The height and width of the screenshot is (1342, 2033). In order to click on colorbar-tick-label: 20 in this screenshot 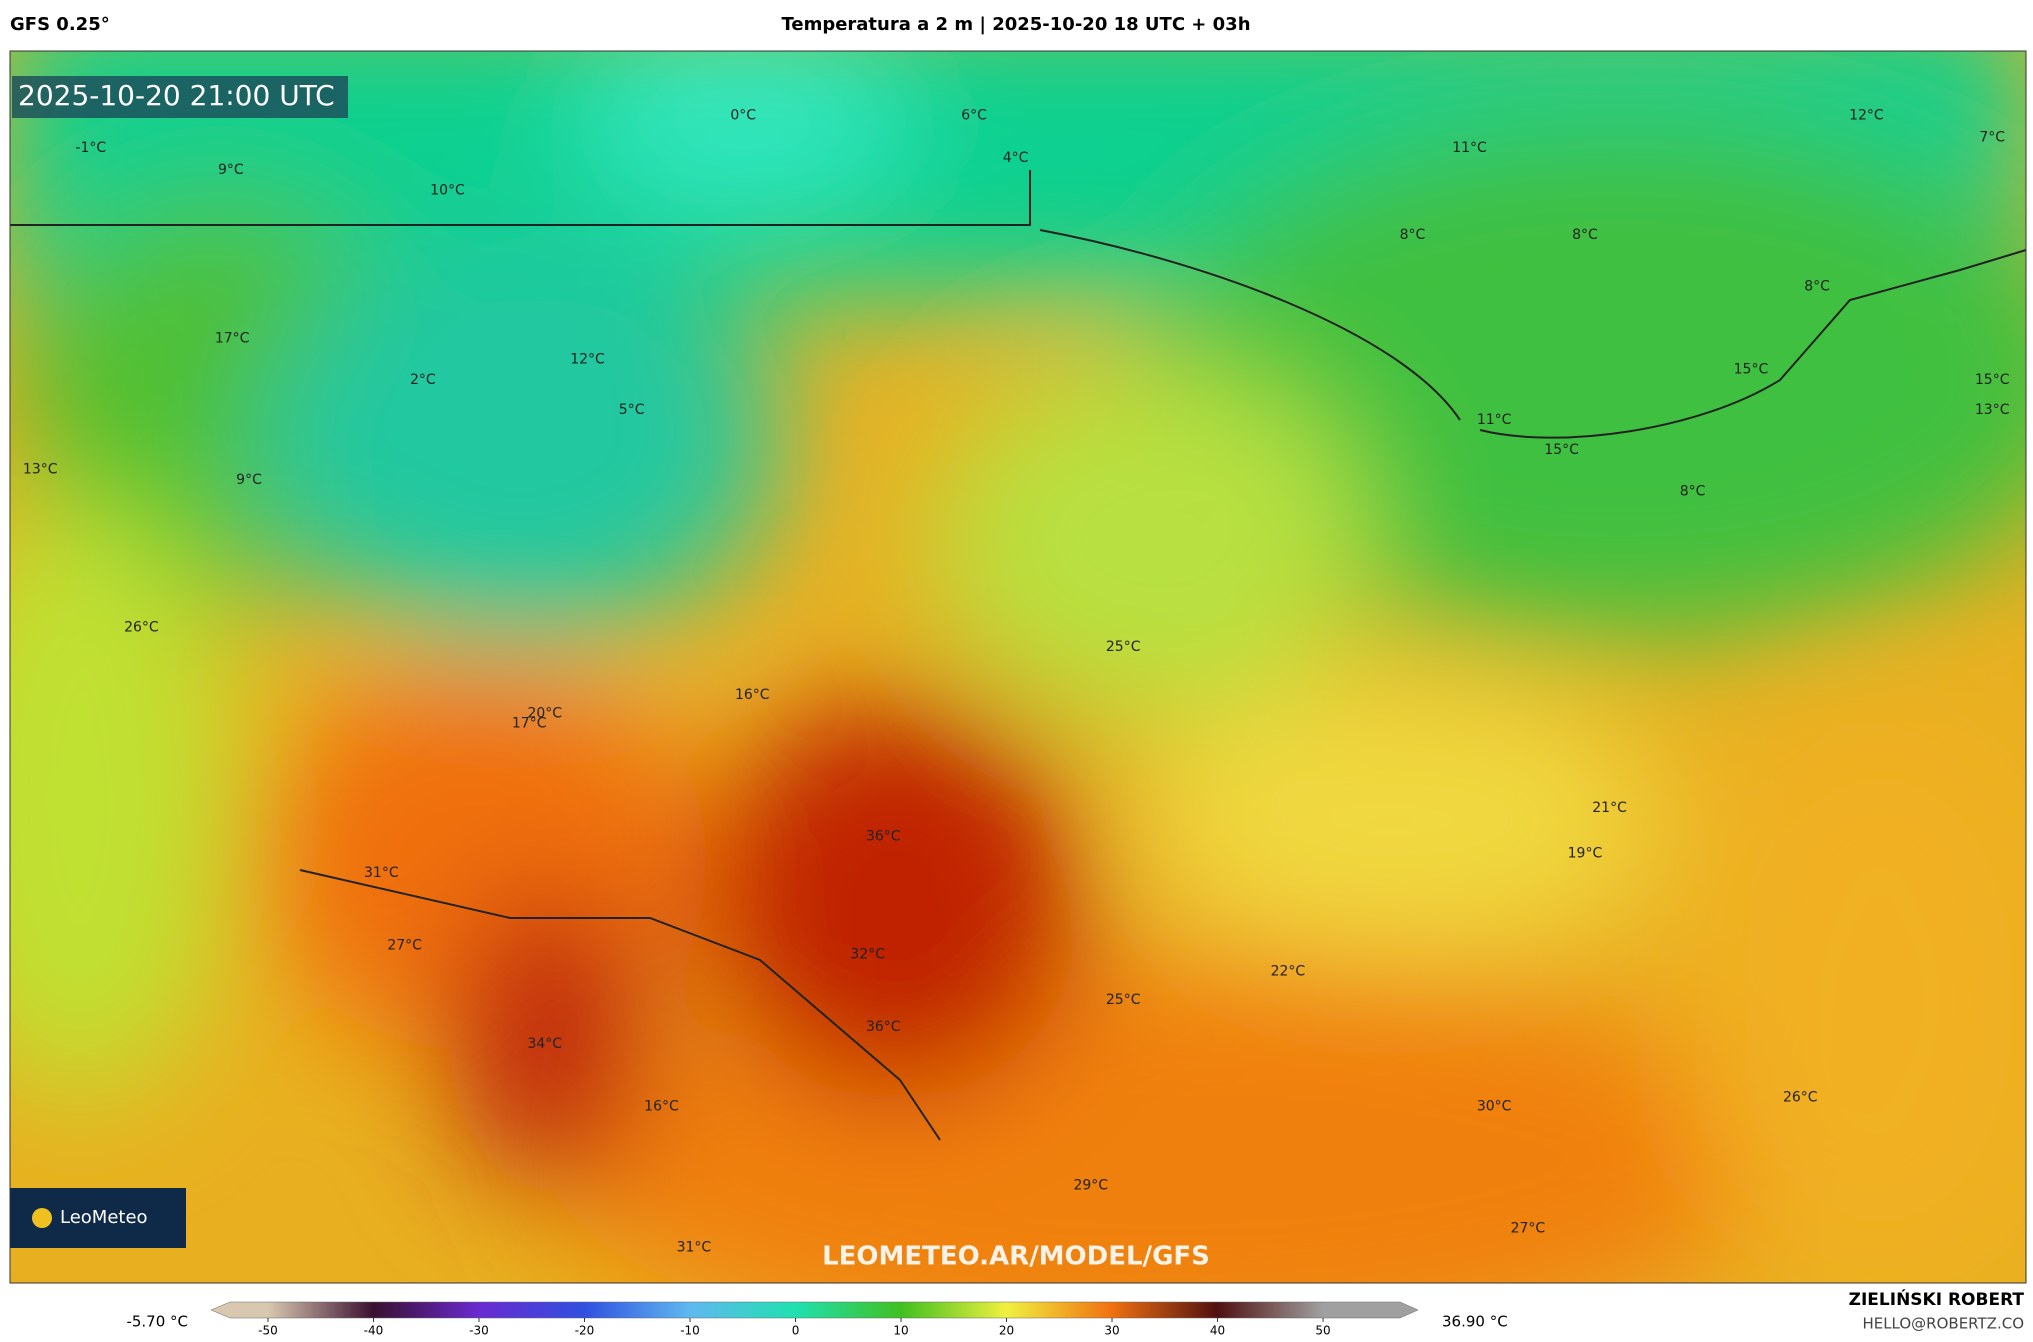, I will do `click(1006, 1331)`.